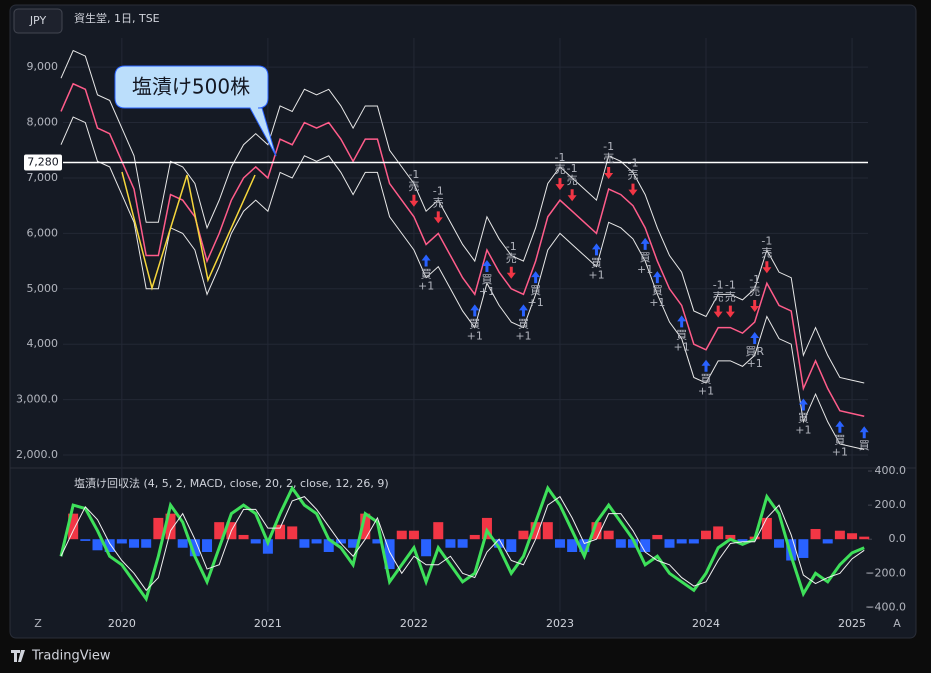  Describe the element at coordinates (43, 232) in the screenshot. I see `y-tick-label: 6,000` at that location.